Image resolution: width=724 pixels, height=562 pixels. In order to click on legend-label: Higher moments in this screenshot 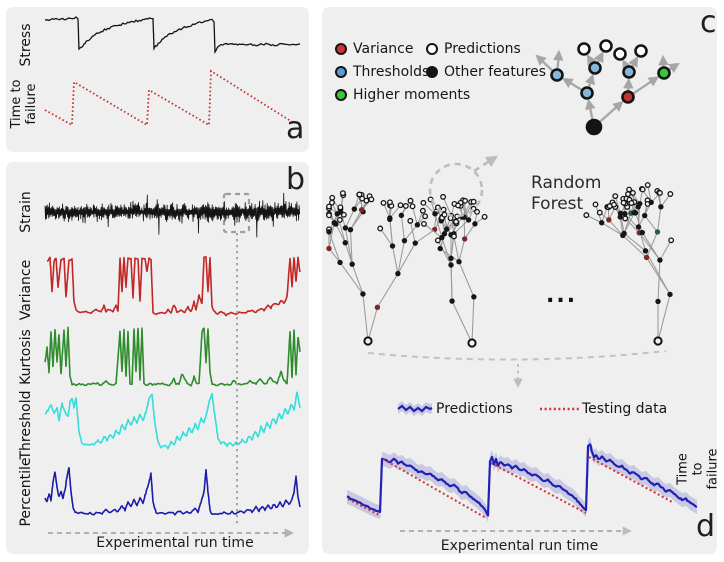, I will do `click(412, 95)`.